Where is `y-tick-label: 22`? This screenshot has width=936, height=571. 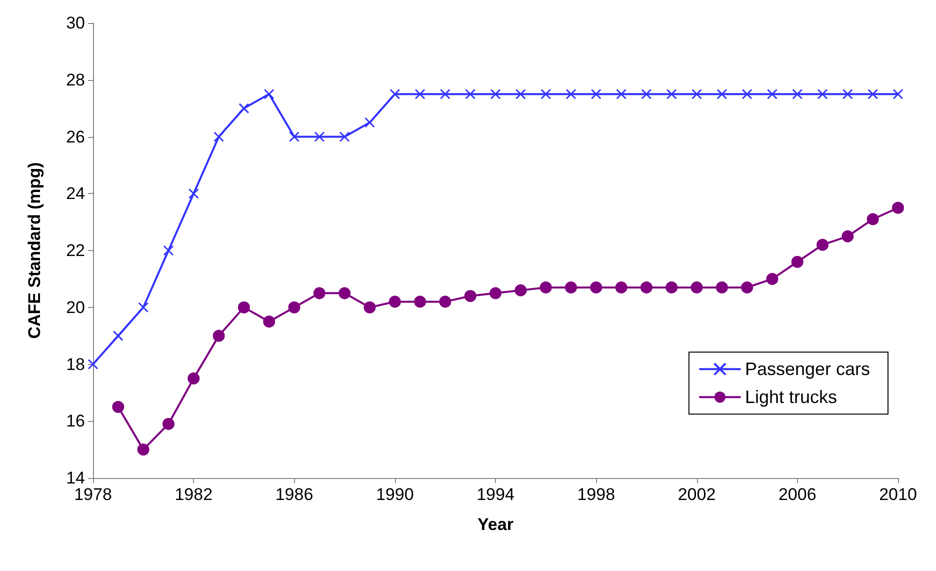 y-tick-label: 22 is located at coordinates (75, 250).